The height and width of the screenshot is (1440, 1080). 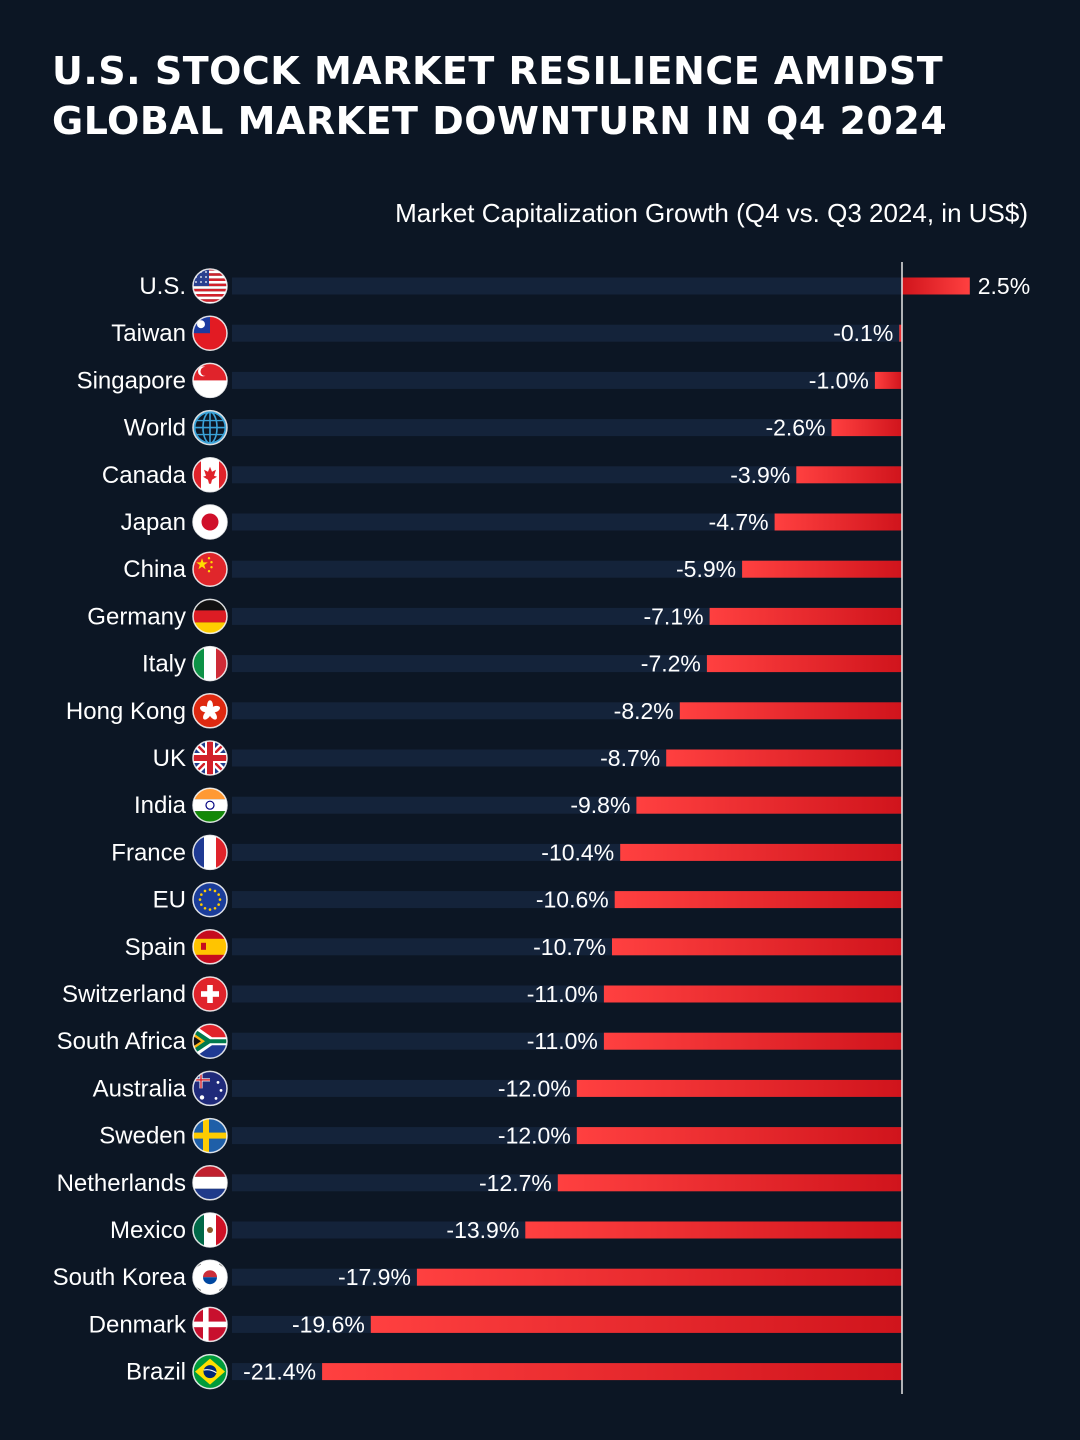 What do you see at coordinates (210, 1135) in the screenshot?
I see `sweden-flag-icon` at bounding box center [210, 1135].